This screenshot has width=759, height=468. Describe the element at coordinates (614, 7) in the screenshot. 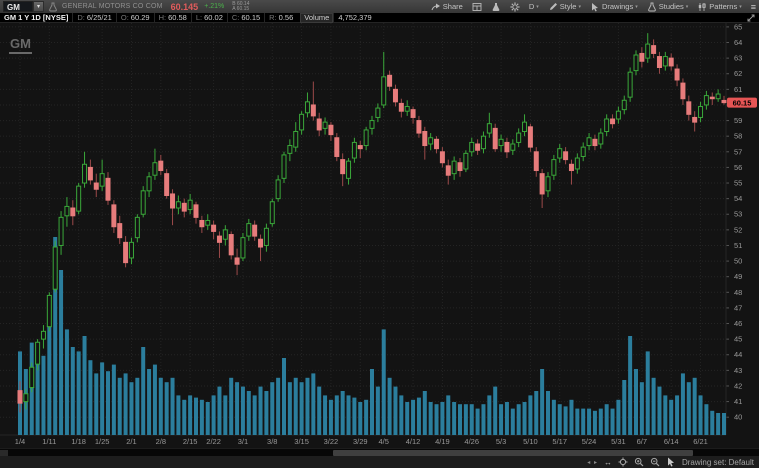

I see `drawings-button: Drawings ▾` at that location.